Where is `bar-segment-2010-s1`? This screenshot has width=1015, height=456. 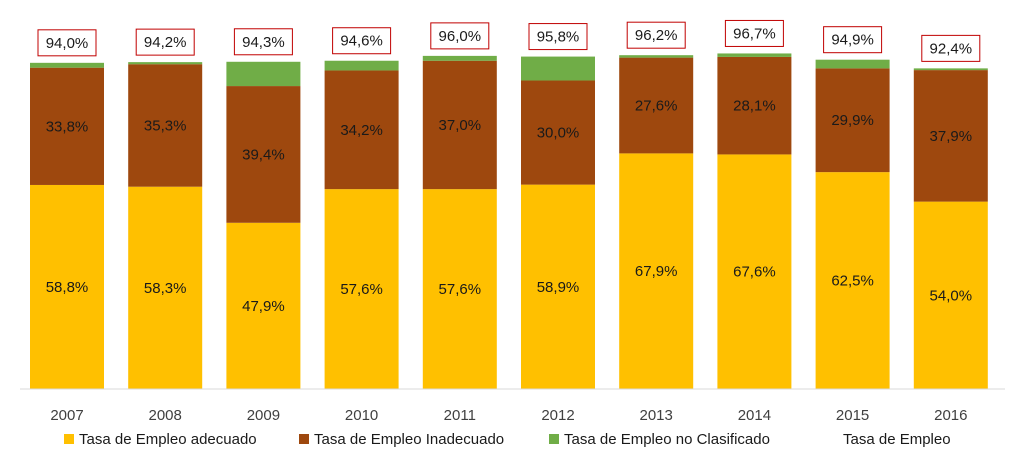
bar-segment-2010-s1 is located at coordinates (361, 130).